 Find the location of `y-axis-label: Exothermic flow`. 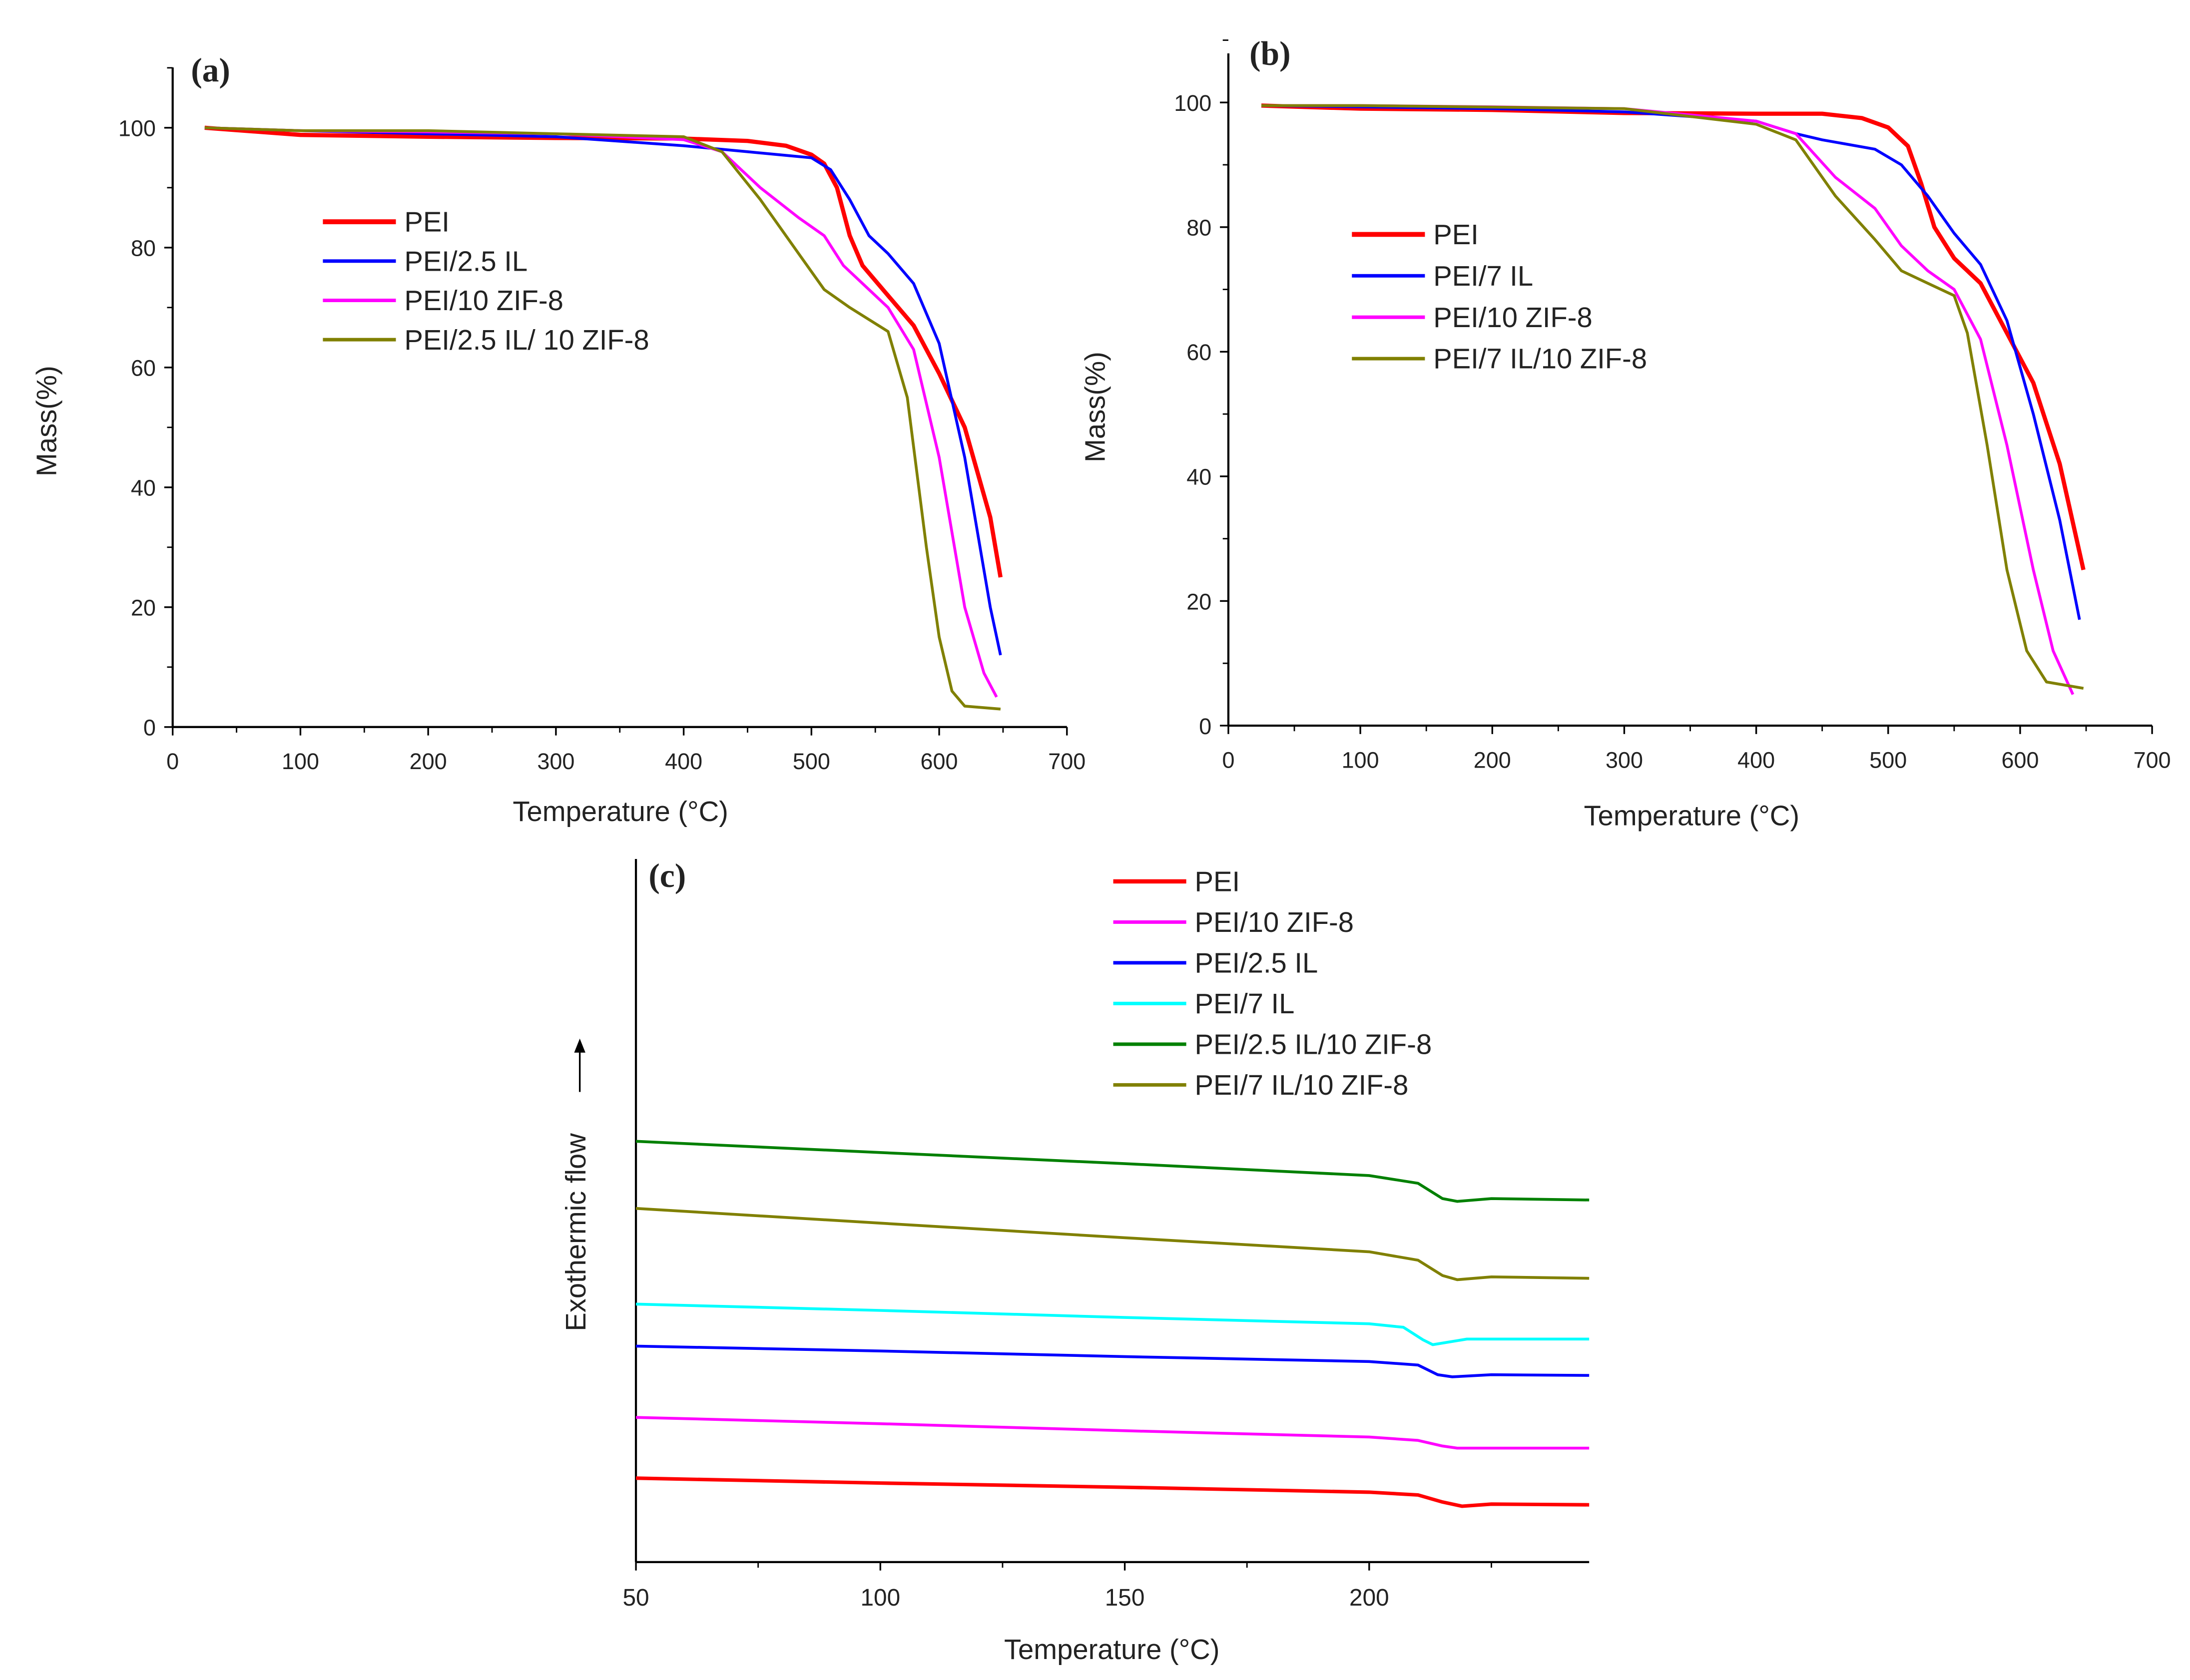

y-axis-label: Exothermic flow is located at coordinates (575, 1232).